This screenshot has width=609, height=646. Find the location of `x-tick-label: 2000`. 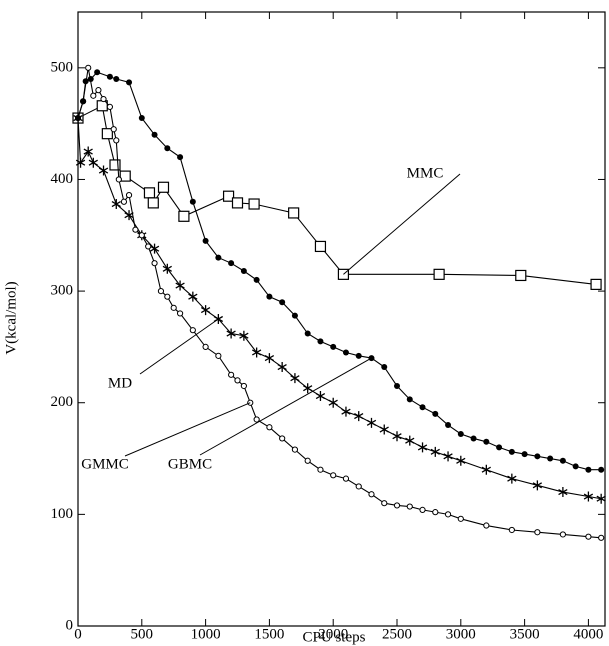

x-tick-label: 2000 is located at coordinates (333, 634).